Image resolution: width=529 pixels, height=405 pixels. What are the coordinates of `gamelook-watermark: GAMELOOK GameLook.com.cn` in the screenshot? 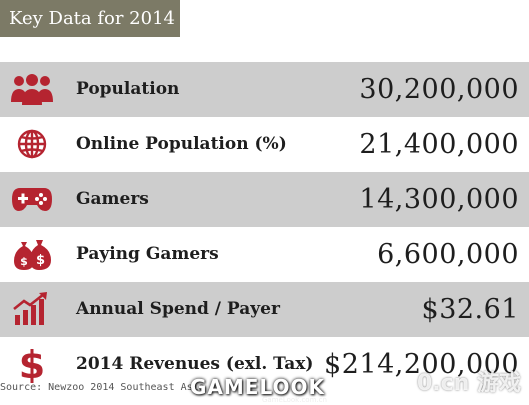 It's located at (258, 389).